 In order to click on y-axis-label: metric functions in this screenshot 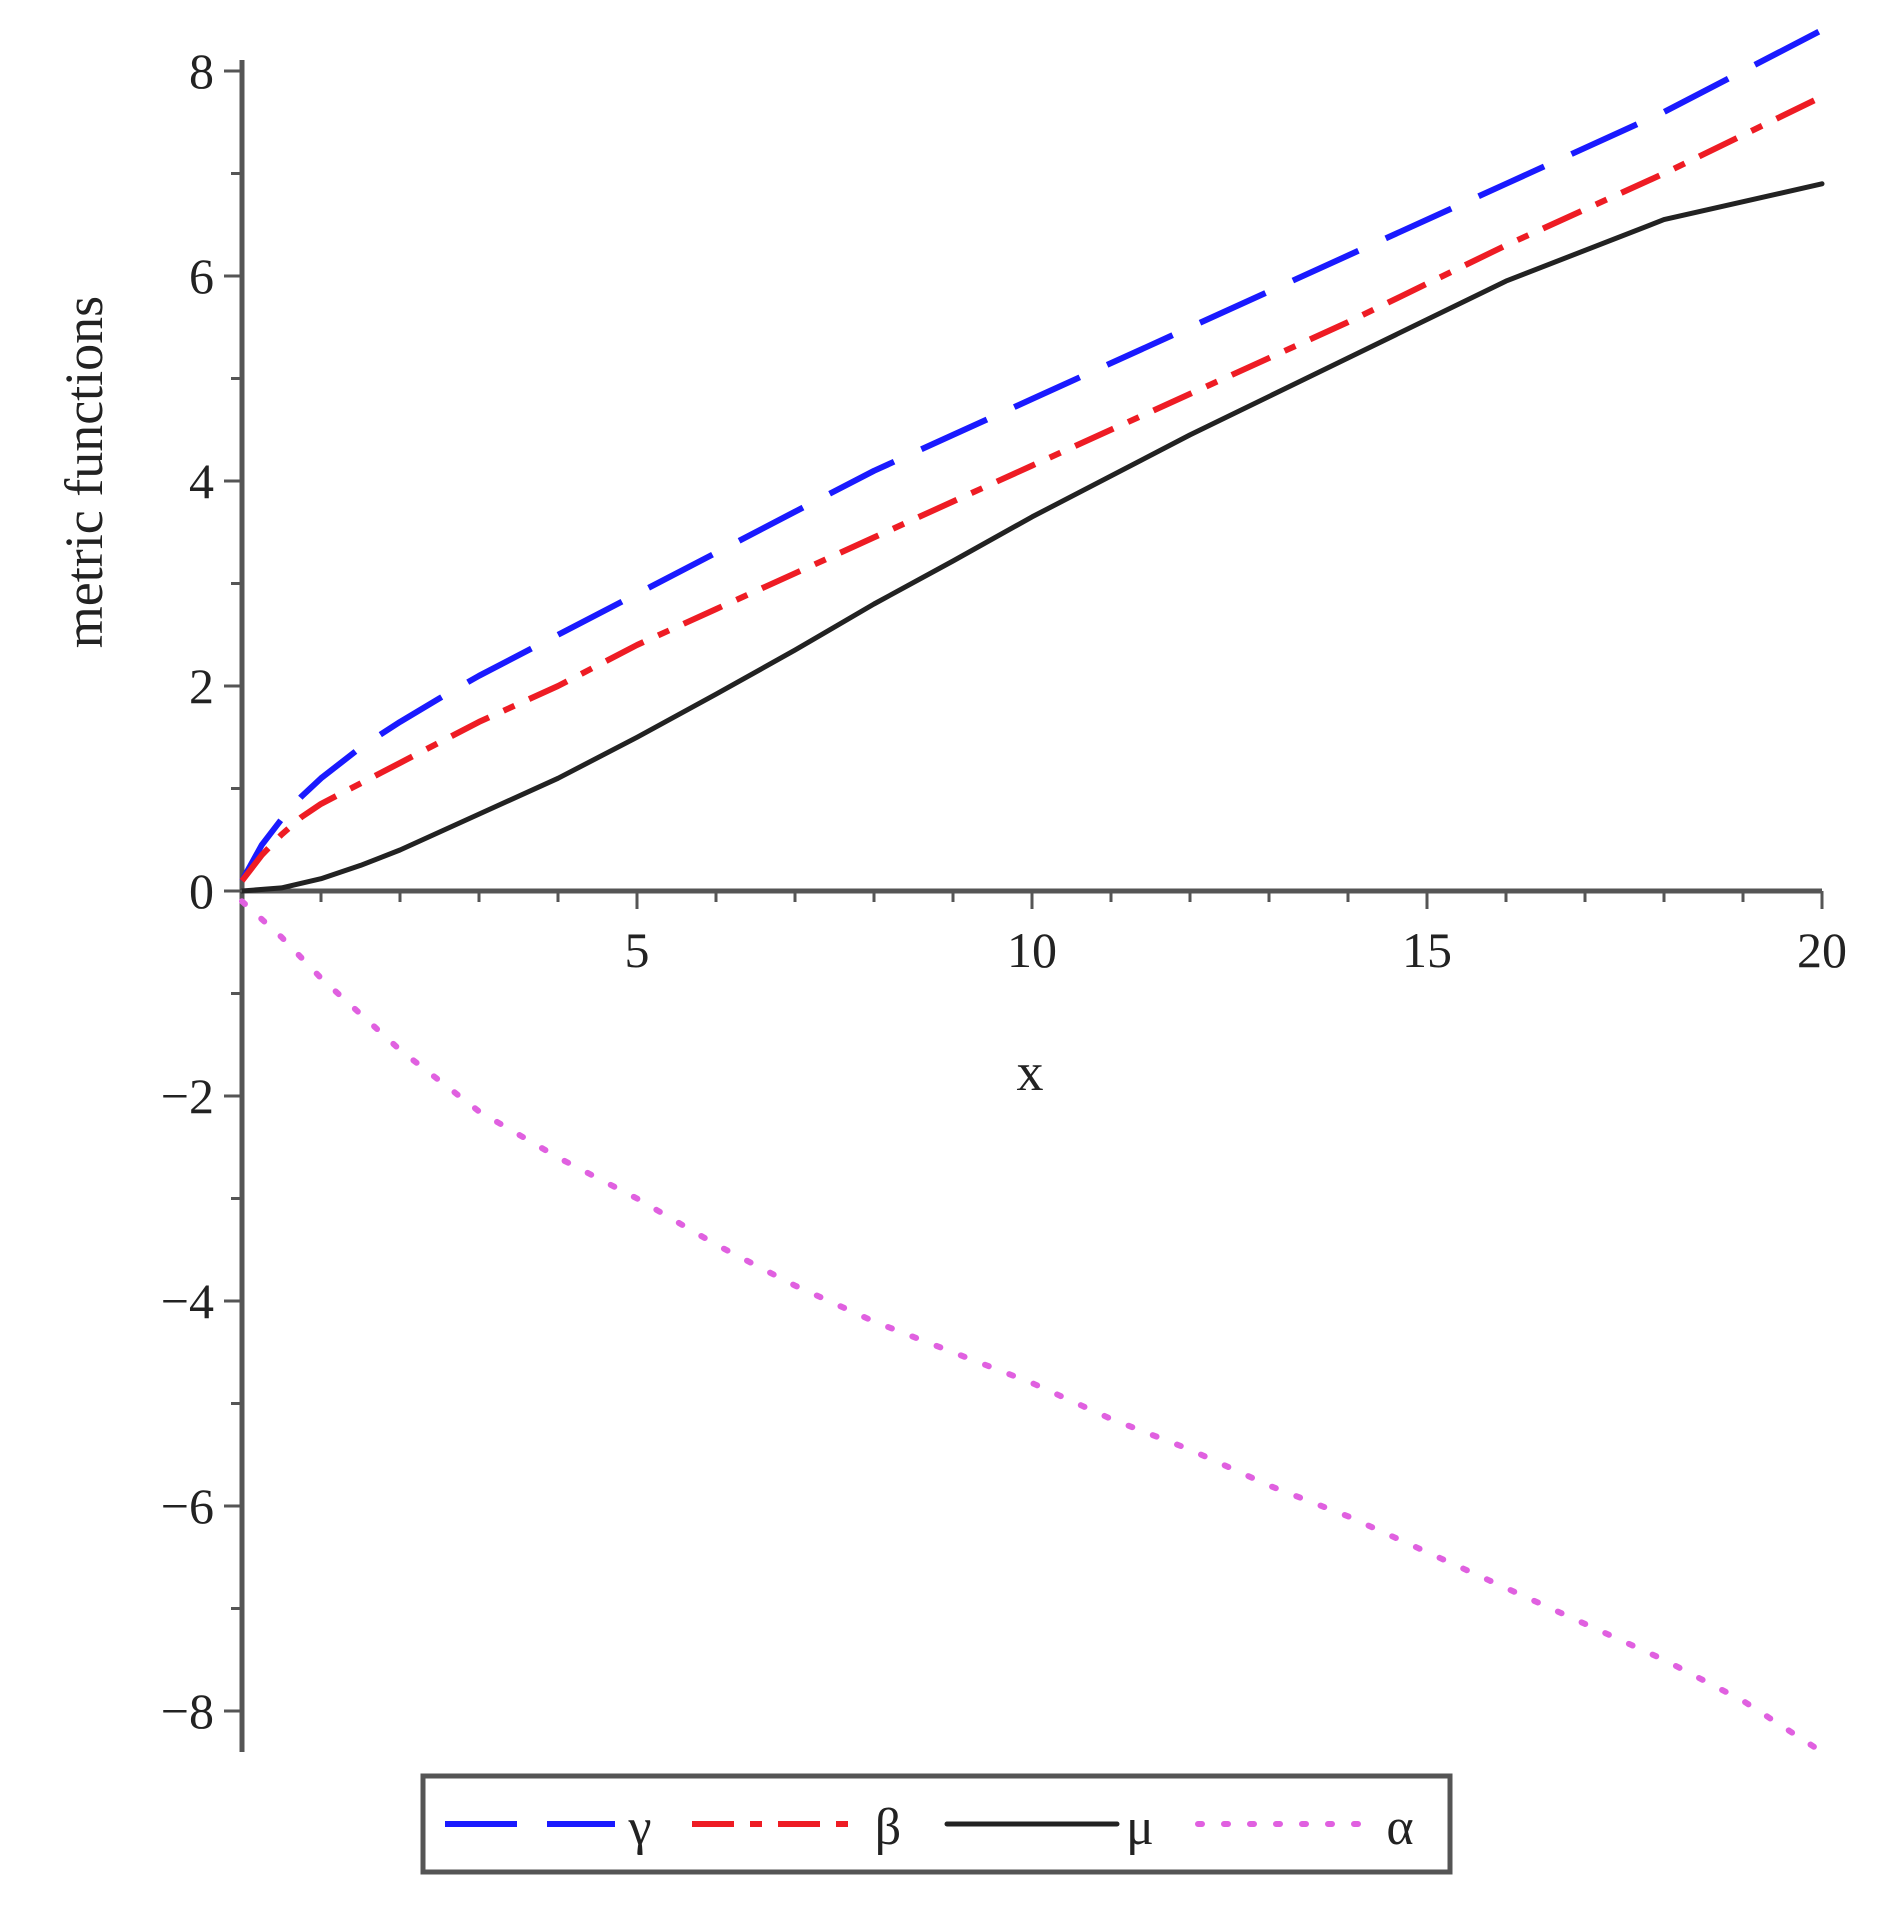, I will do `click(84, 472)`.